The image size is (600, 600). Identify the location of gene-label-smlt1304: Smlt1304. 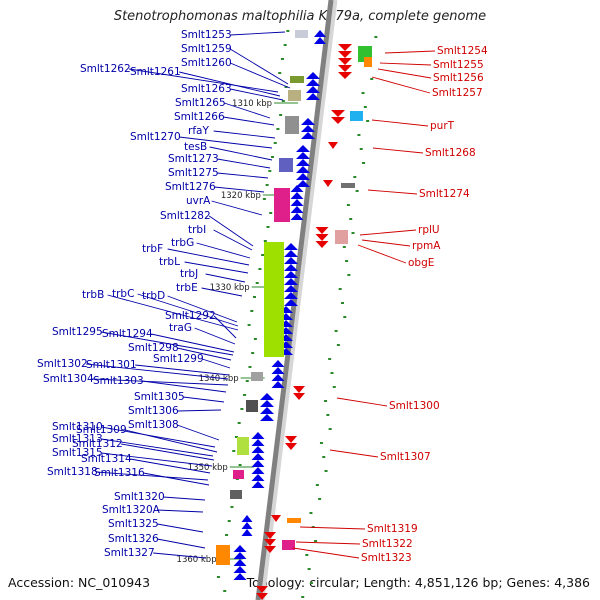
(68, 379).